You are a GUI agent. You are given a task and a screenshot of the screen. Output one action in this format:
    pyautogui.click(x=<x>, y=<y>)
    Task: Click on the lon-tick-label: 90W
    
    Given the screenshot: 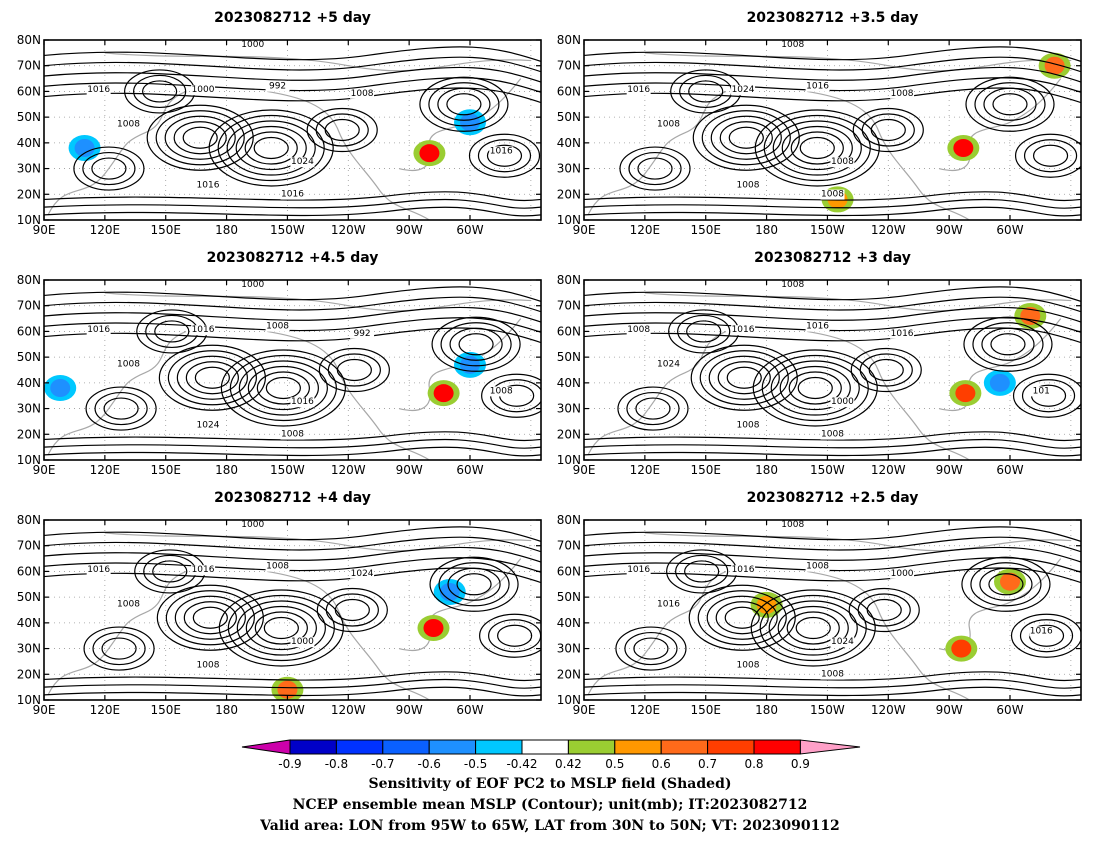 What is the action you would take?
    pyautogui.click(x=949, y=710)
    